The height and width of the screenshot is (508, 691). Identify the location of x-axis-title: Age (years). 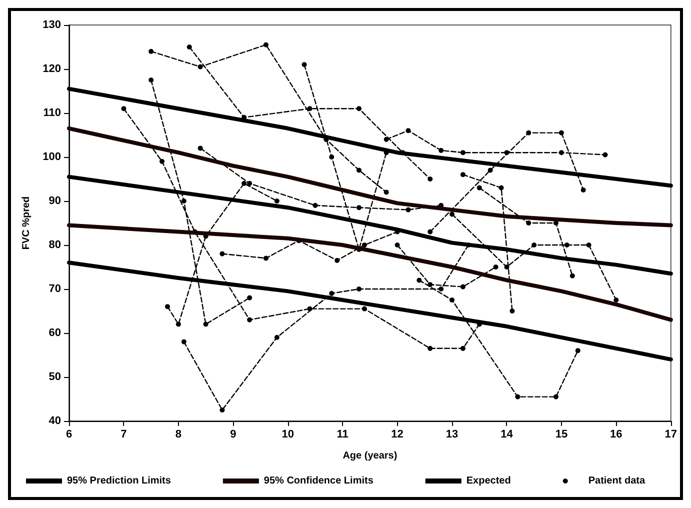
(370, 456).